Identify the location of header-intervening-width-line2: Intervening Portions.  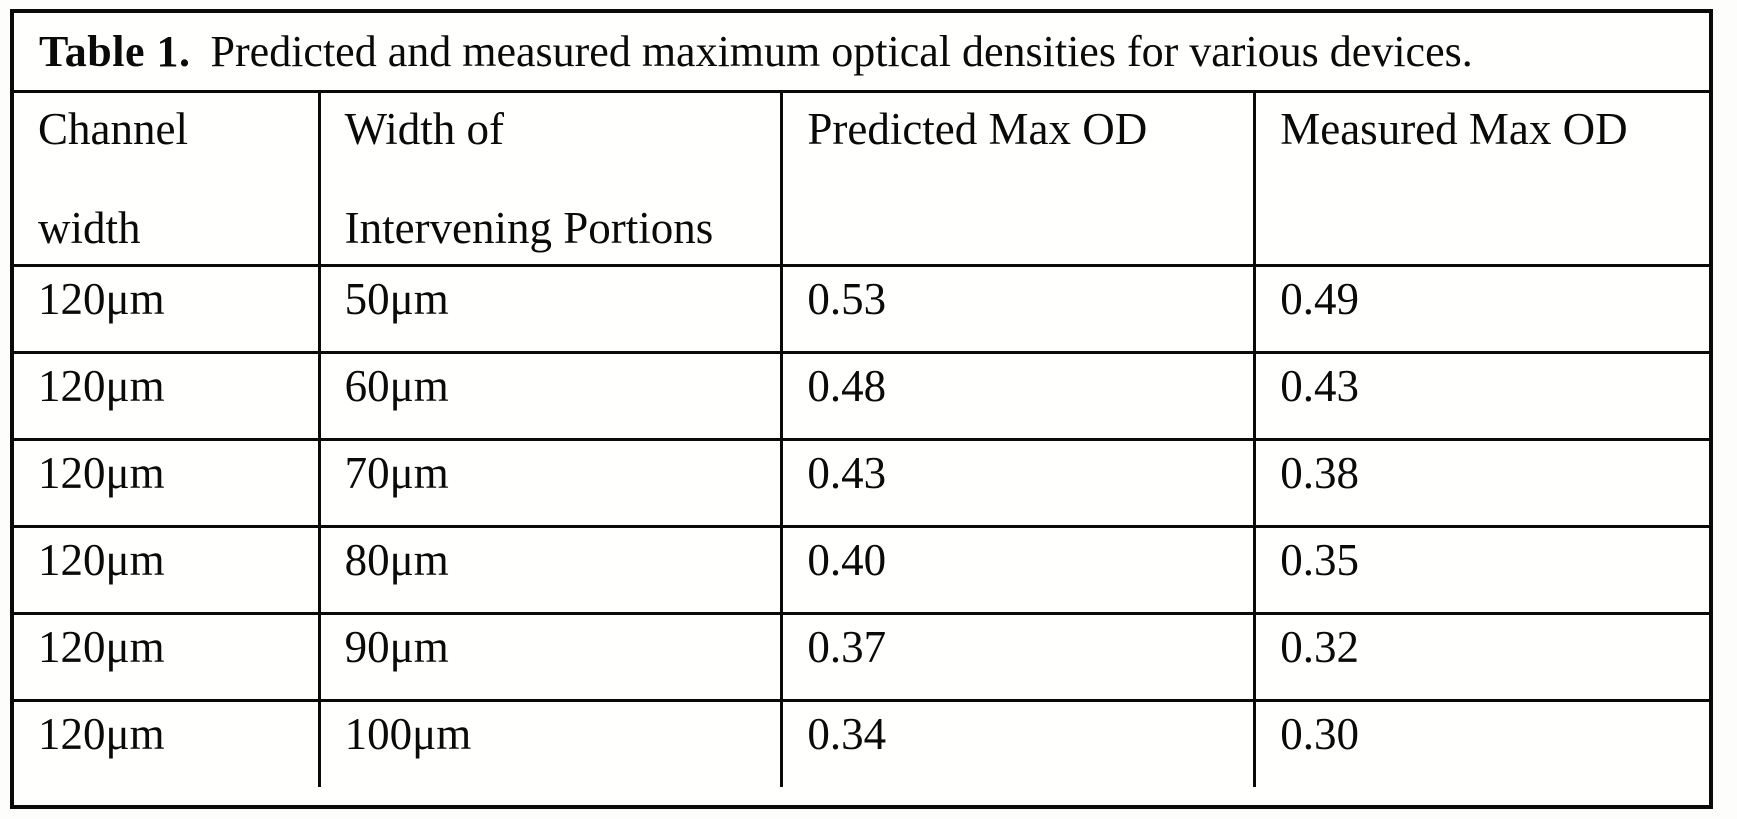
(529, 228).